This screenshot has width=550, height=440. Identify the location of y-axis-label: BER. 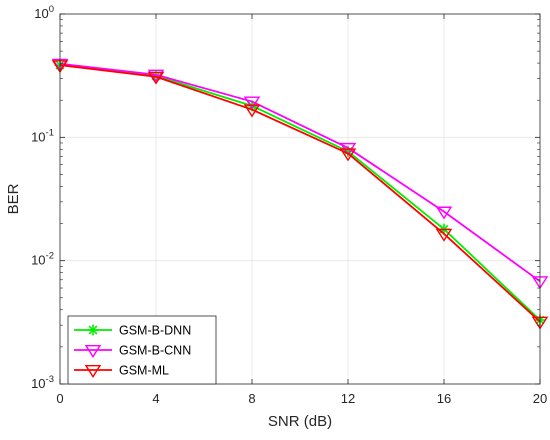
(13, 198).